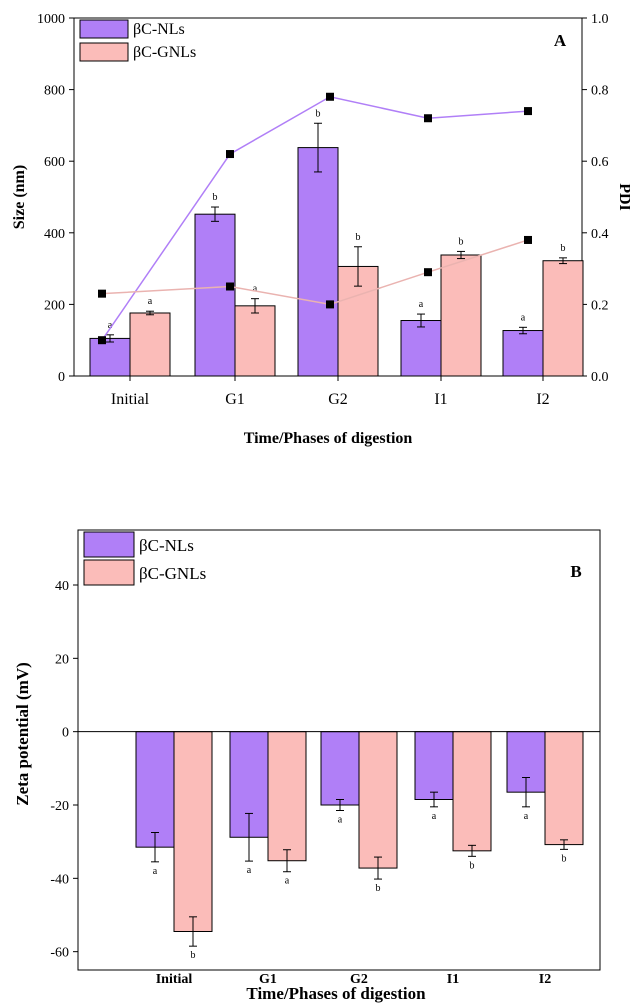 The image size is (630, 1005). I want to click on y2-tick-label: 1.0, so click(600, 19).